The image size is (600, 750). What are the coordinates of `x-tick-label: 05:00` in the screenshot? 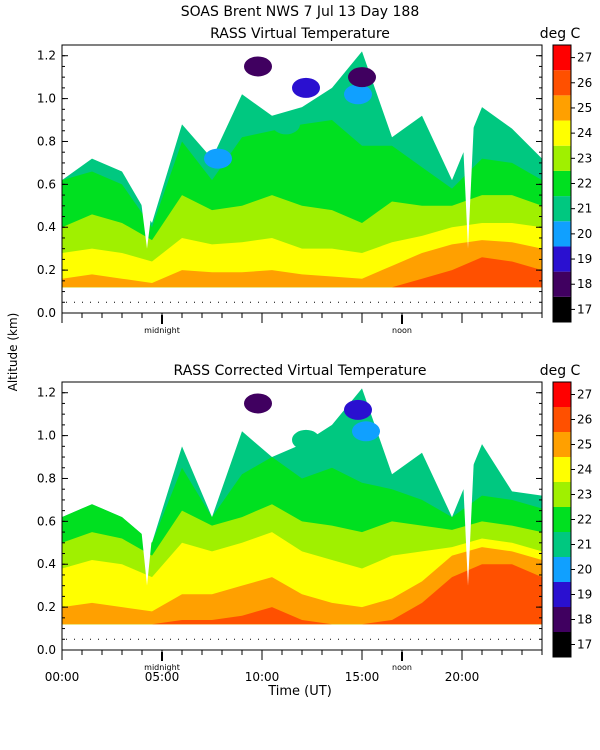 It's located at (162, 677).